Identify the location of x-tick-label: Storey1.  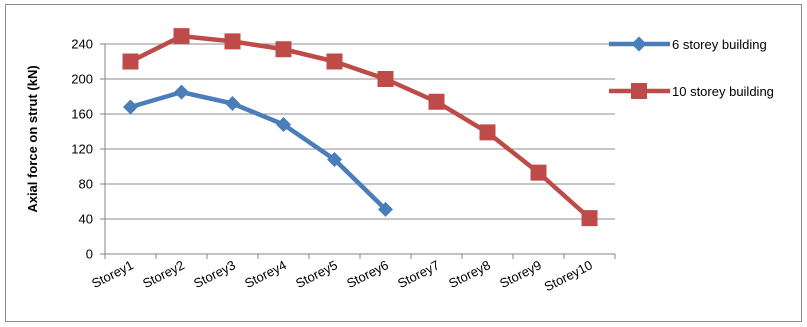
(112, 274).